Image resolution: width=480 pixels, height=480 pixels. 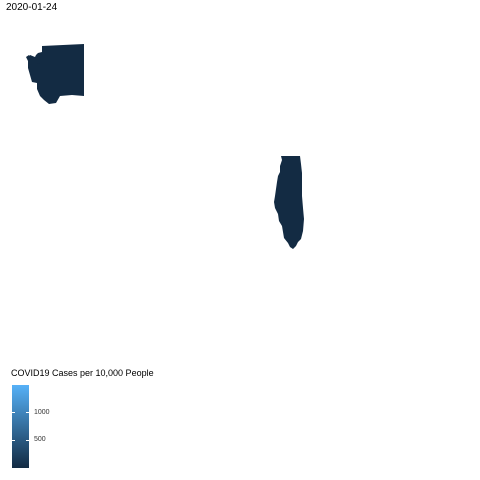 What do you see at coordinates (40, 440) in the screenshot?
I see `legend-tick-label: 500` at bounding box center [40, 440].